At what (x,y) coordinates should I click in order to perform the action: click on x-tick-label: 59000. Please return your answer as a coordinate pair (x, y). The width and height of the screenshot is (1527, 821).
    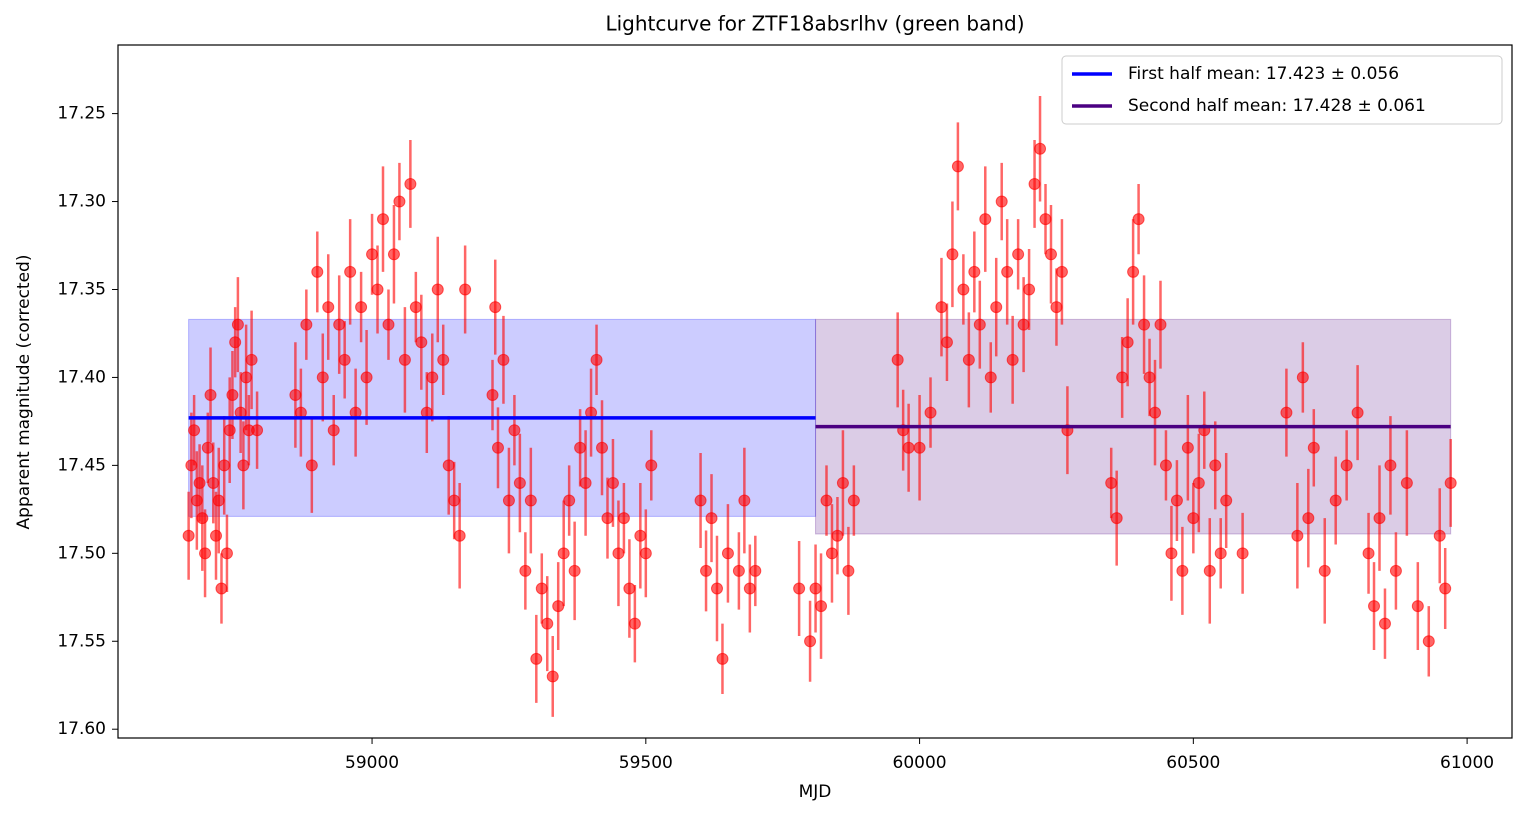
    Looking at the image, I should click on (372, 763).